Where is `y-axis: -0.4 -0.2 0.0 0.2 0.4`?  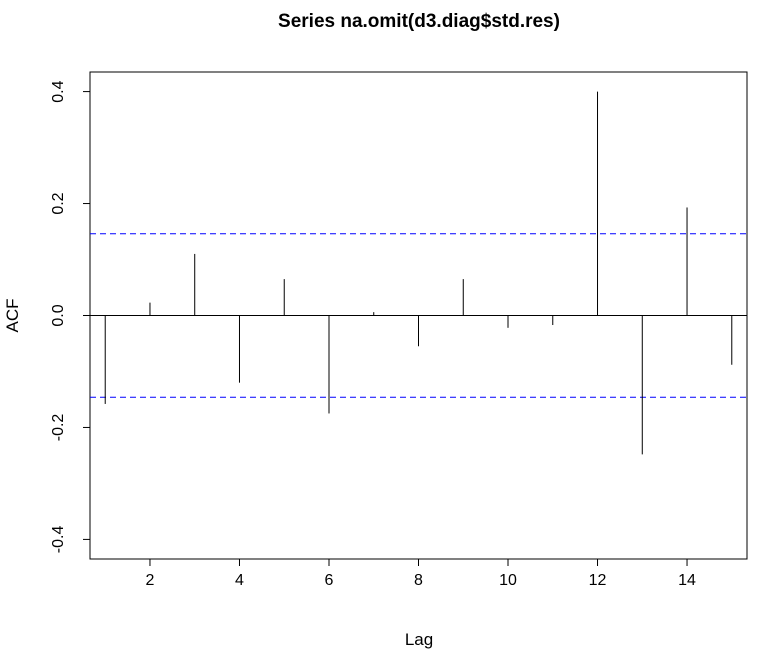 y-axis: -0.4 -0.2 0.0 0.2 0.4 is located at coordinates (70, 316).